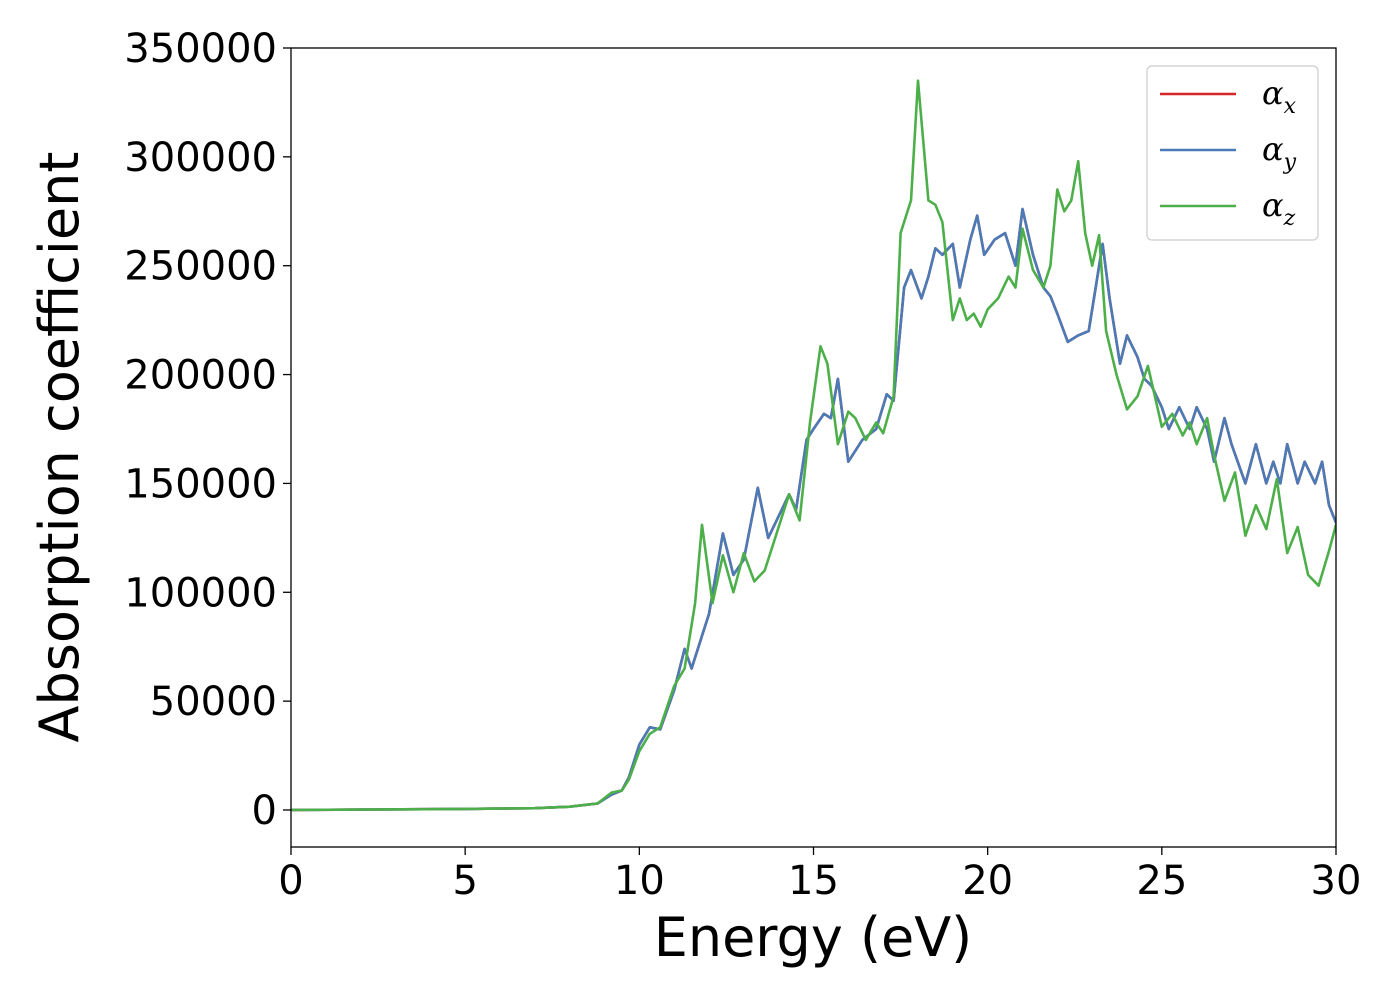 Image resolution: width=1400 pixels, height=1000 pixels. I want to click on x-tick-label: 10, so click(639, 881).